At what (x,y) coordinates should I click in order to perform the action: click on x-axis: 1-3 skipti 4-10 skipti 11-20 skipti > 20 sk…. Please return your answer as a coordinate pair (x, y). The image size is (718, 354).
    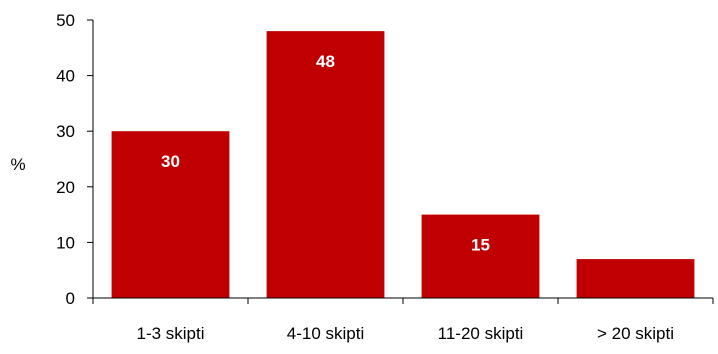
    Looking at the image, I should click on (403, 320).